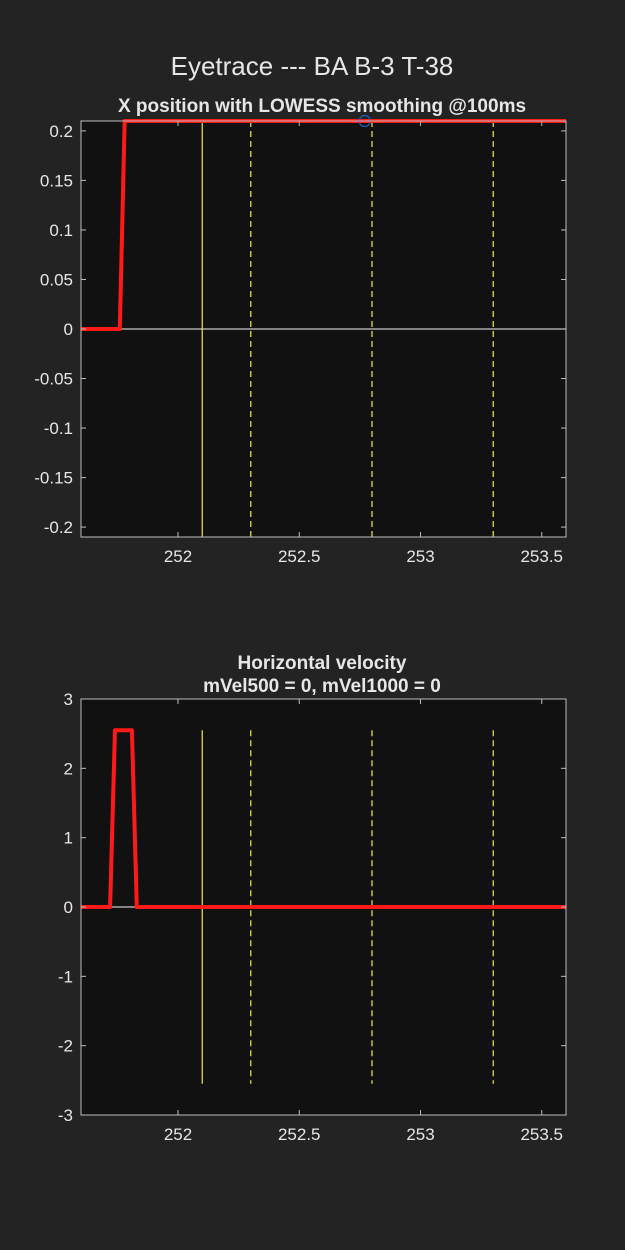  I want to click on xpos-ytick-label-0: 0.2, so click(61, 131).